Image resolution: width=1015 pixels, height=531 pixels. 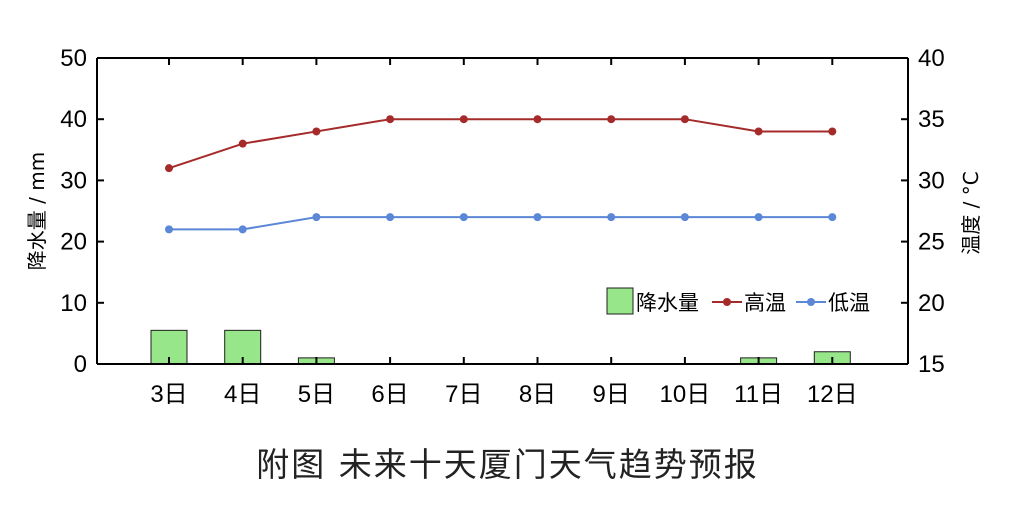 What do you see at coordinates (727, 302) in the screenshot?
I see `legend-marker-high` at bounding box center [727, 302].